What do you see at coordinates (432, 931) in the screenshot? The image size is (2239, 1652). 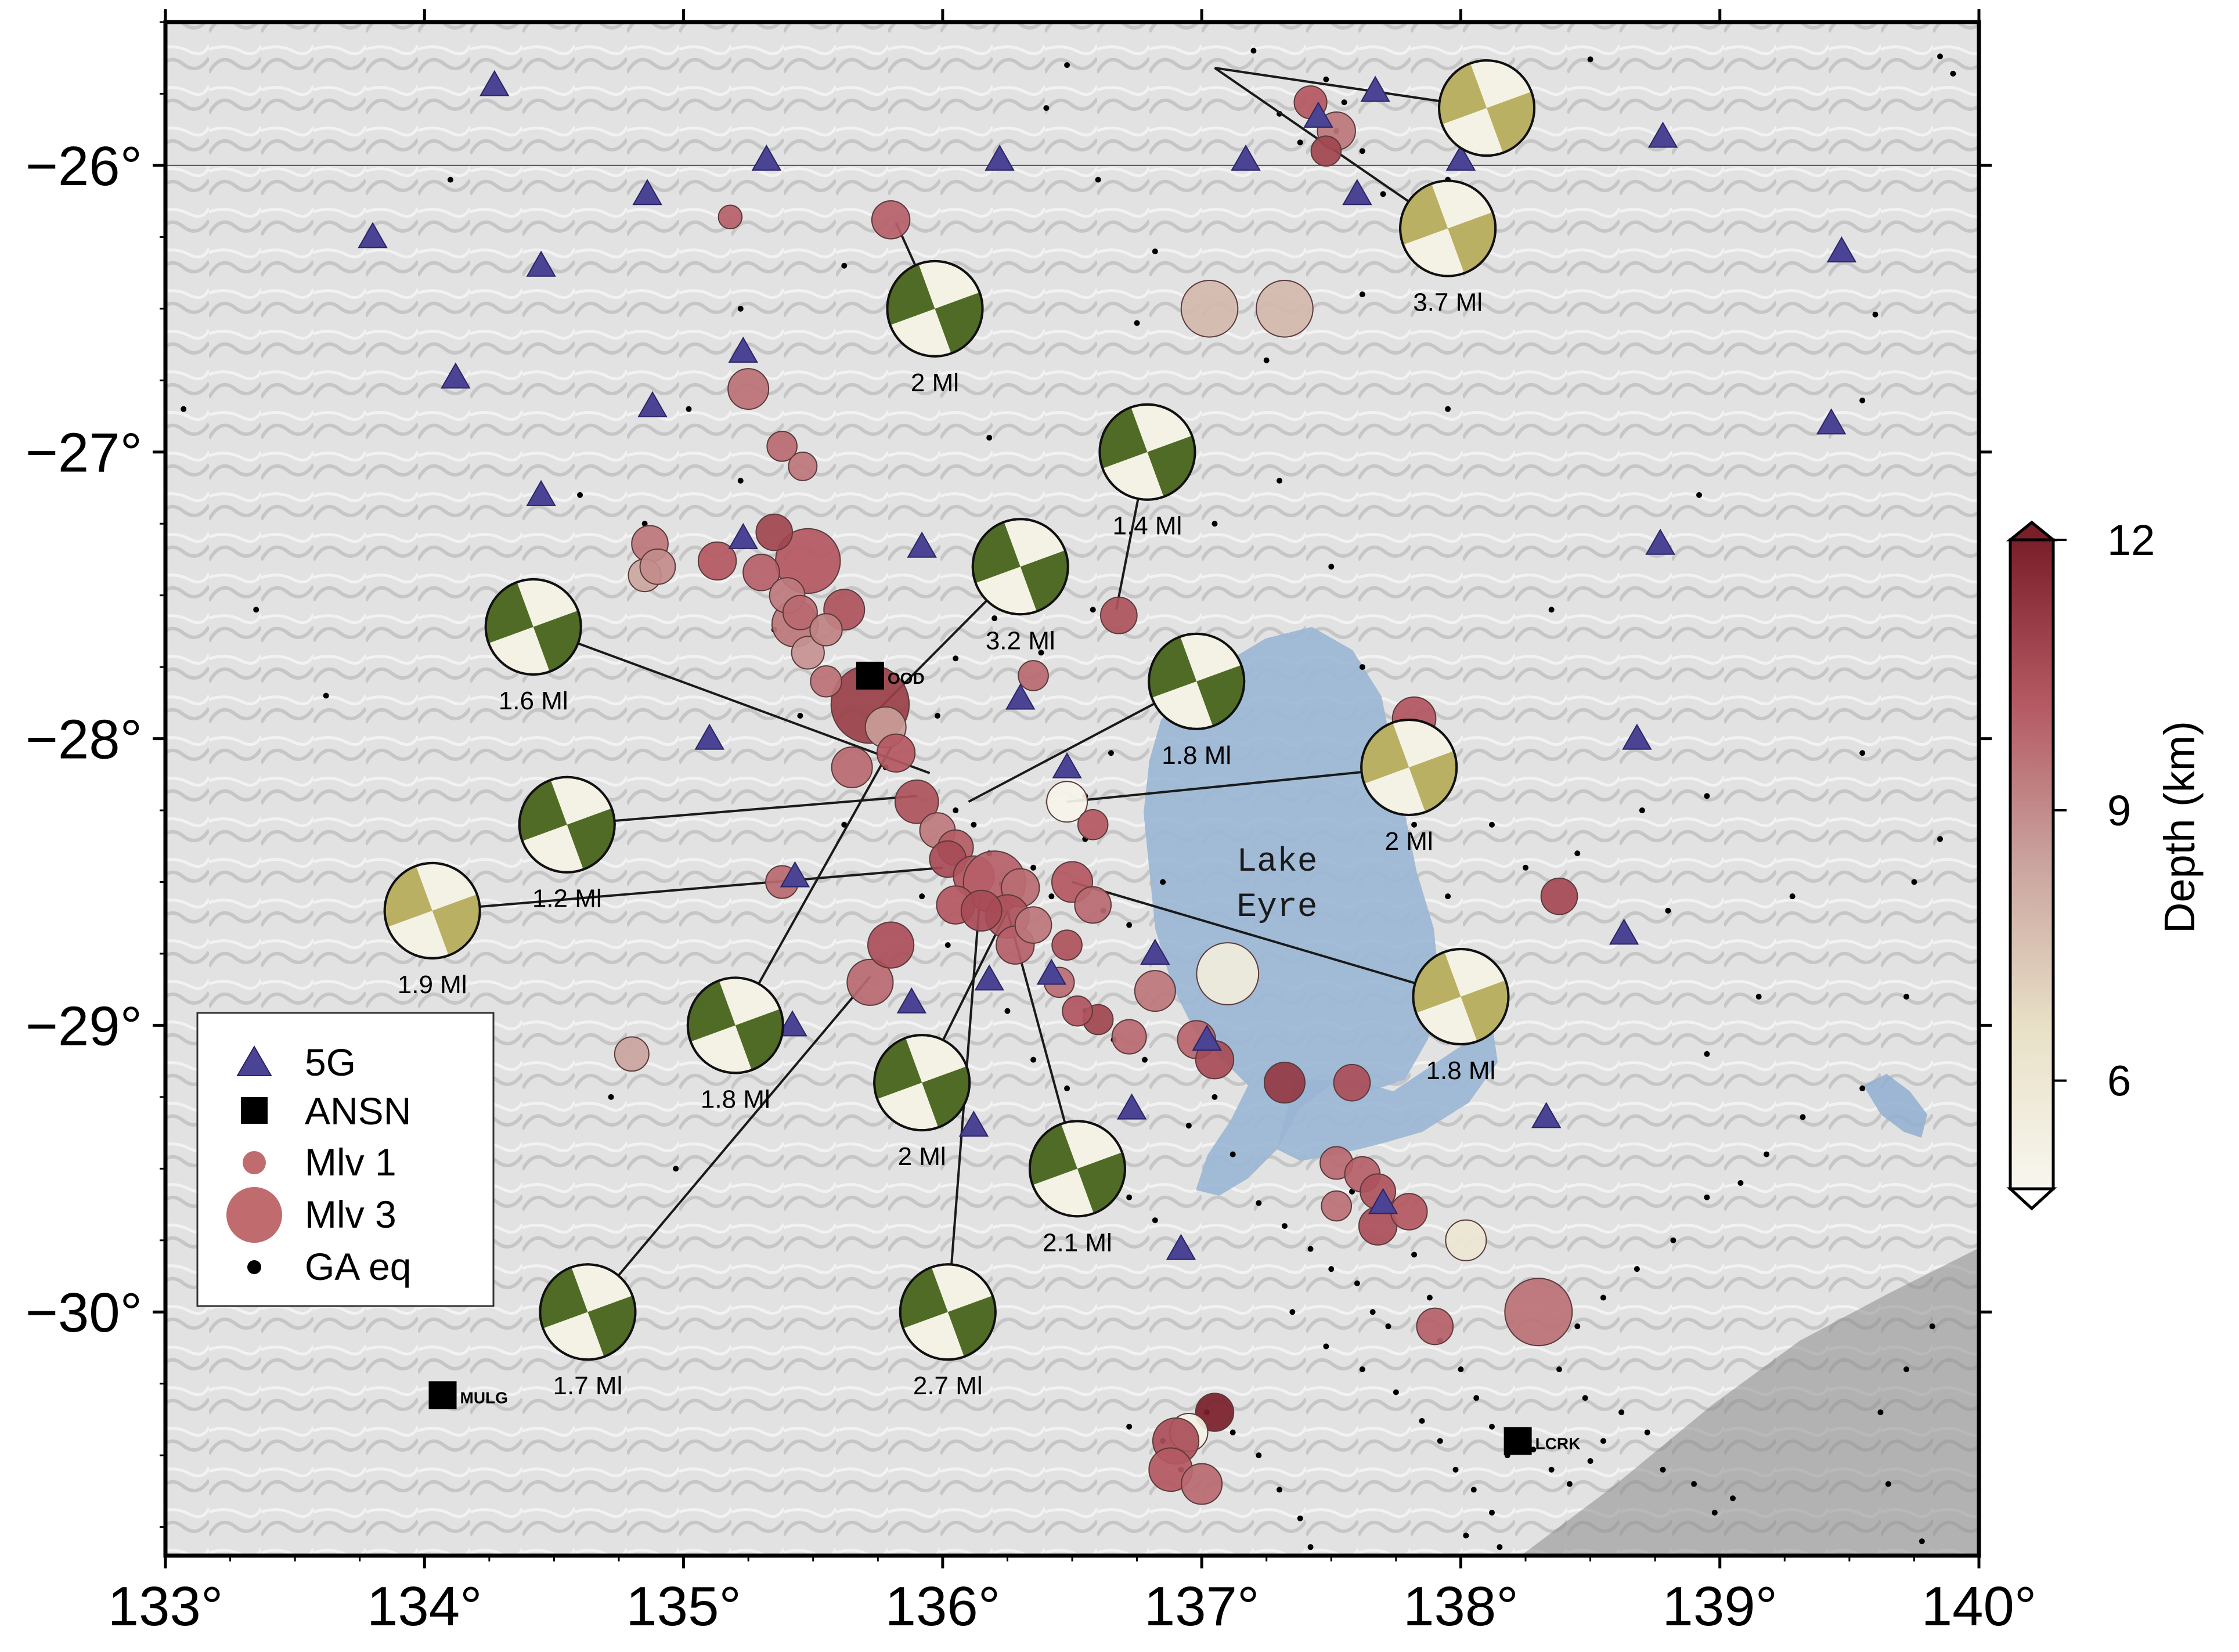 I see `focal-mechanism-beachball: 1.9 Ml` at bounding box center [432, 931].